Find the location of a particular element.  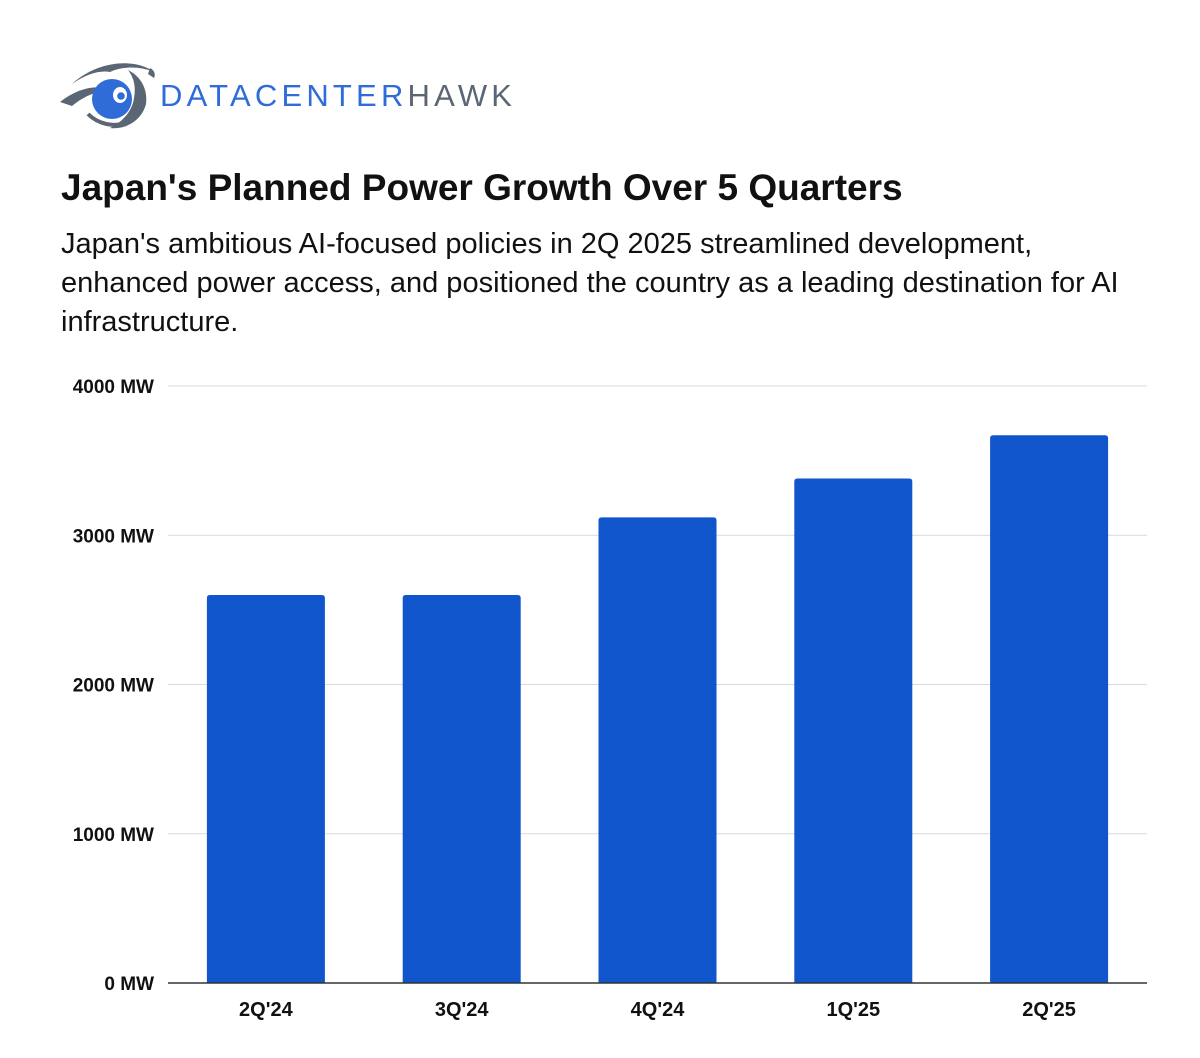

brand-logo: DATACENTERHAWK is located at coordinates (287, 96).